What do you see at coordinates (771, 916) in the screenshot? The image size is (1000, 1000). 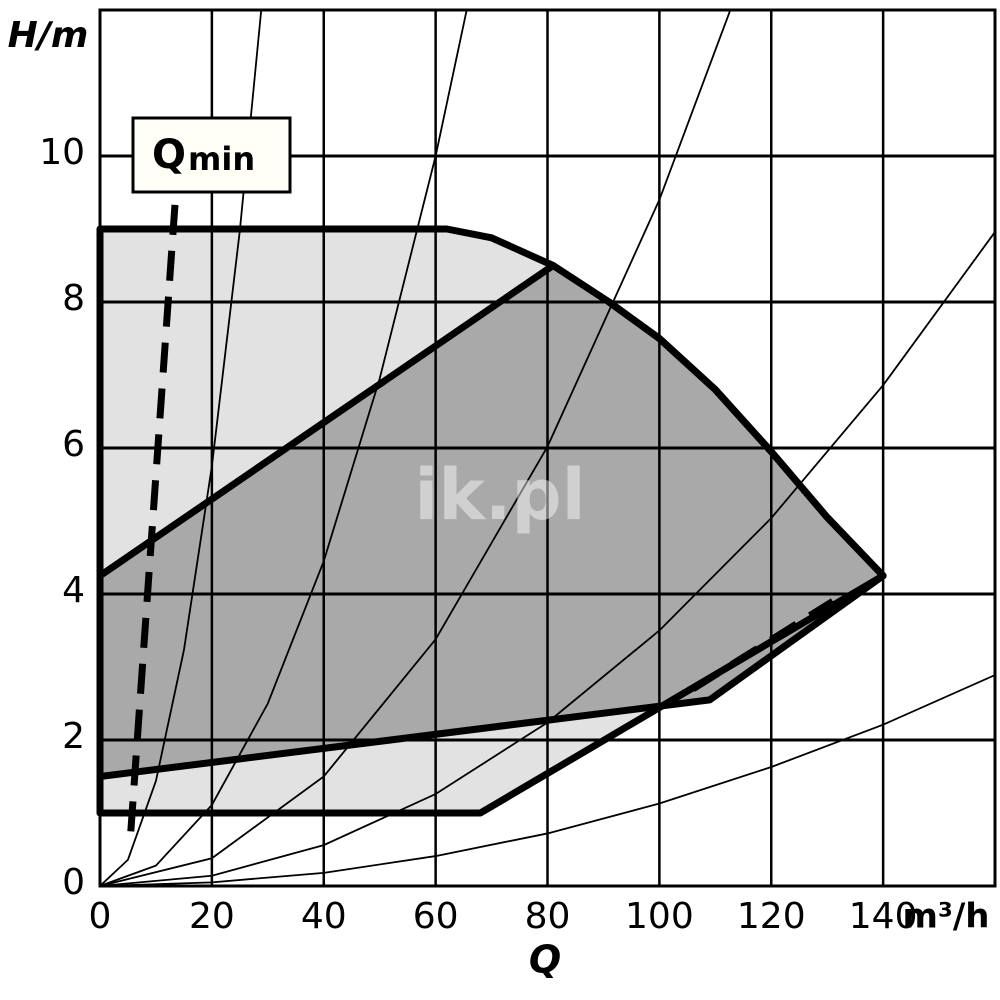 I see `x-tick-label: 120` at bounding box center [771, 916].